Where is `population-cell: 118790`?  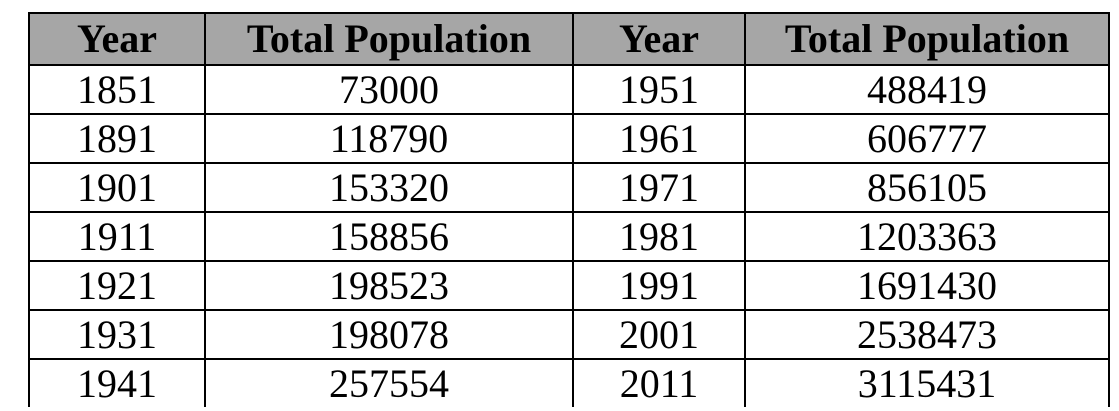 population-cell: 118790 is located at coordinates (389, 138).